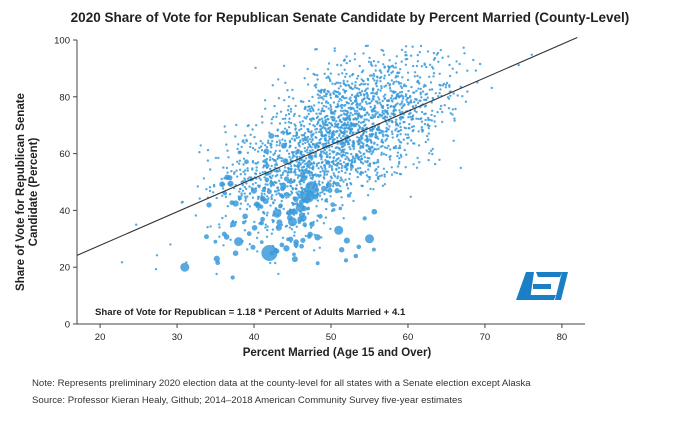 The width and height of the screenshot is (700, 438). What do you see at coordinates (525, 286) in the screenshot?
I see `logo-mark-a` at bounding box center [525, 286].